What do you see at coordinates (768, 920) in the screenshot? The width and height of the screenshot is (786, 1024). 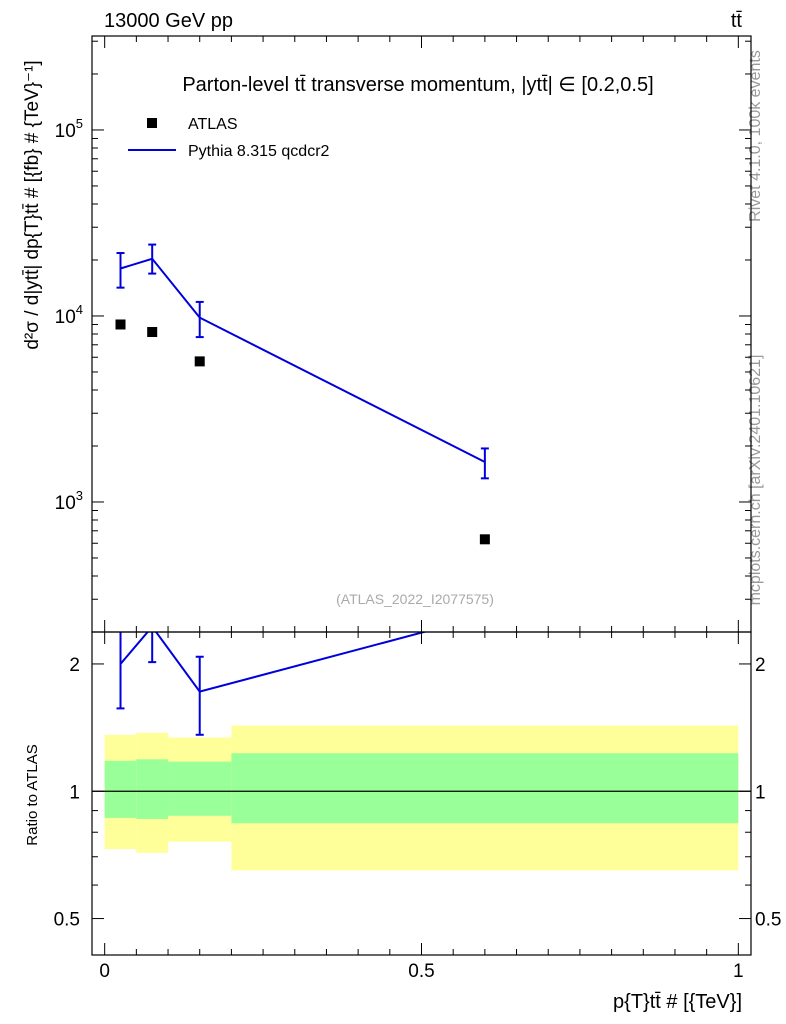 I see `ratio-y-tick-label-right: 0.5` at bounding box center [768, 920].